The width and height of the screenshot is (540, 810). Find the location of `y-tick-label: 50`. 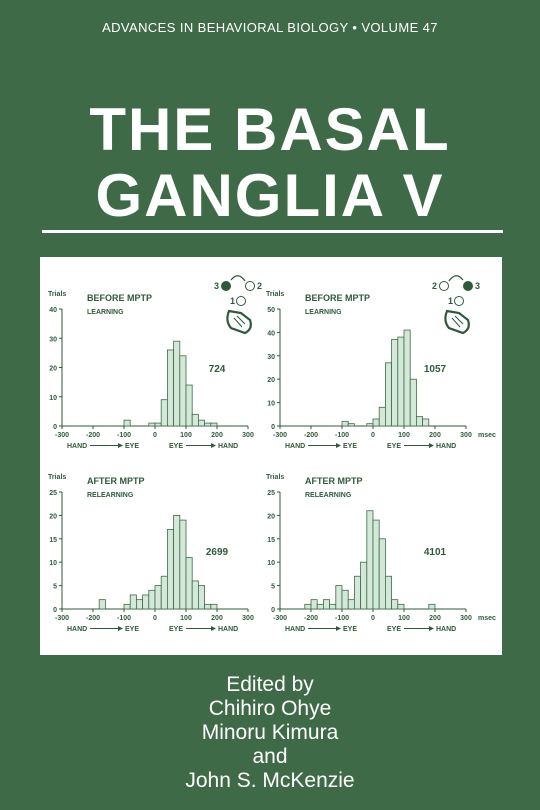

y-tick-label: 50 is located at coordinates (271, 310).